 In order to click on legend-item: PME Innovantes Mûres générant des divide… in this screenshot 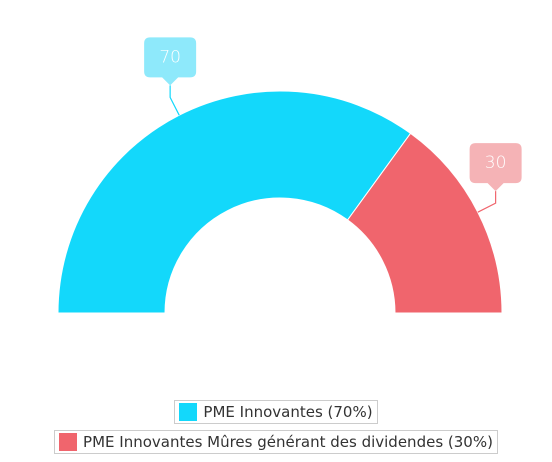, I will do `click(276, 442)`.